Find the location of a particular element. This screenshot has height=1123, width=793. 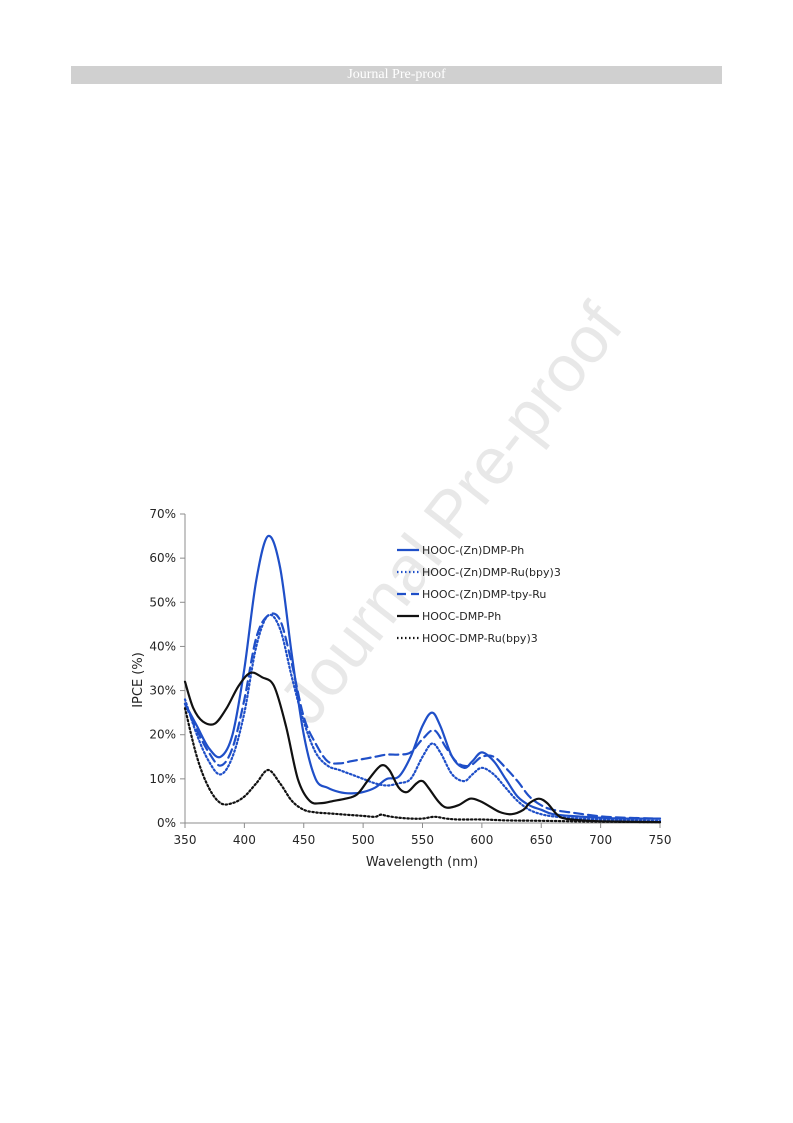

x-tick-label: 450 is located at coordinates (303, 840).